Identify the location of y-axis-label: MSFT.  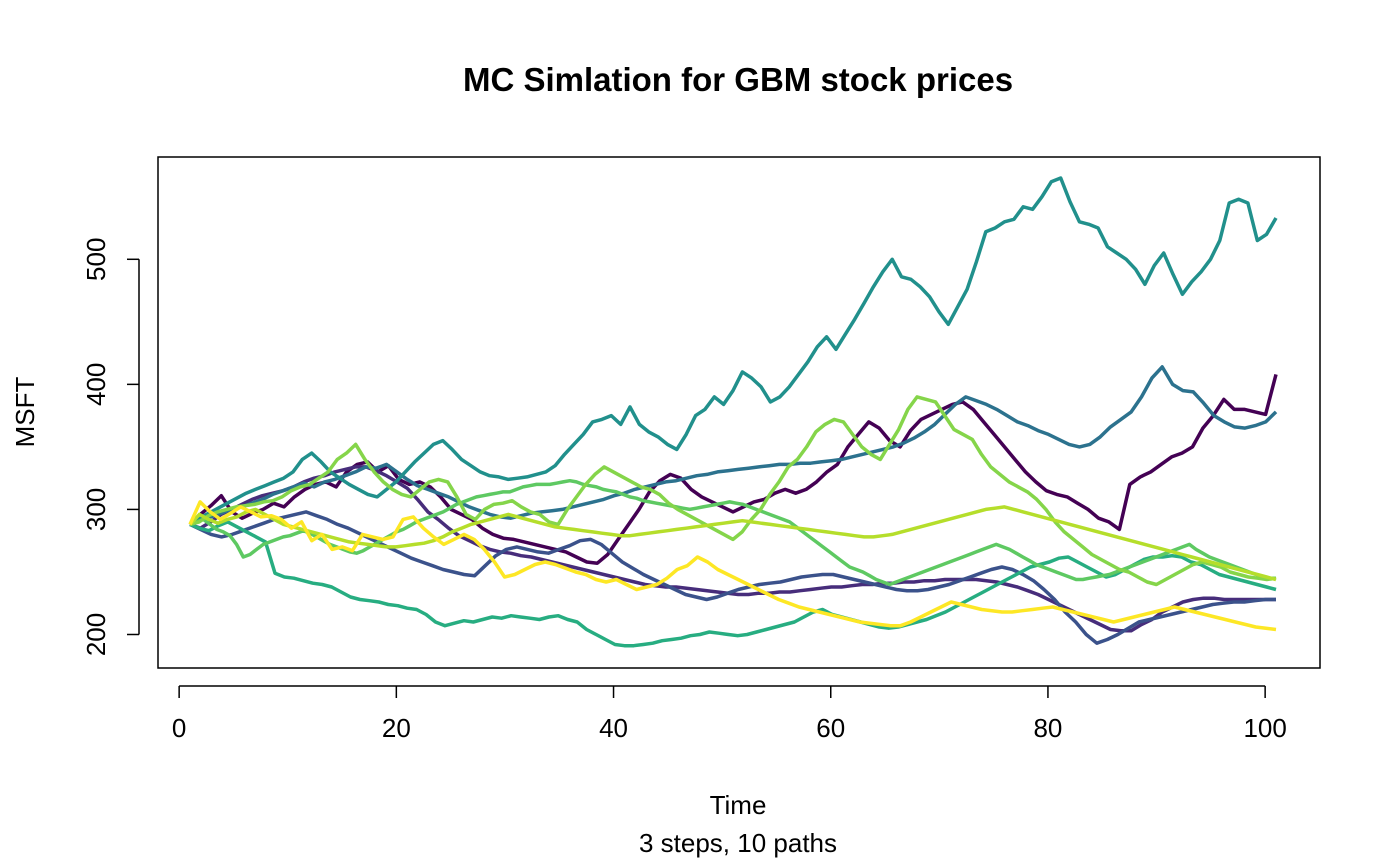
(25, 412).